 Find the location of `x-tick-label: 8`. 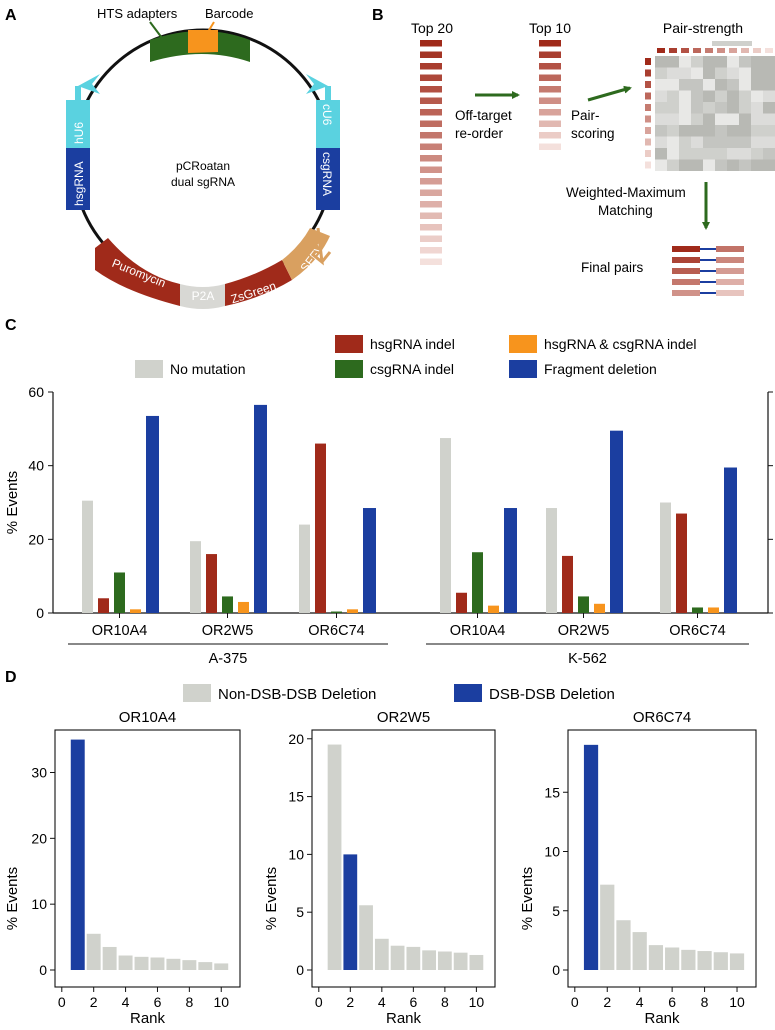

x-tick-label: 8 is located at coordinates (705, 1002).